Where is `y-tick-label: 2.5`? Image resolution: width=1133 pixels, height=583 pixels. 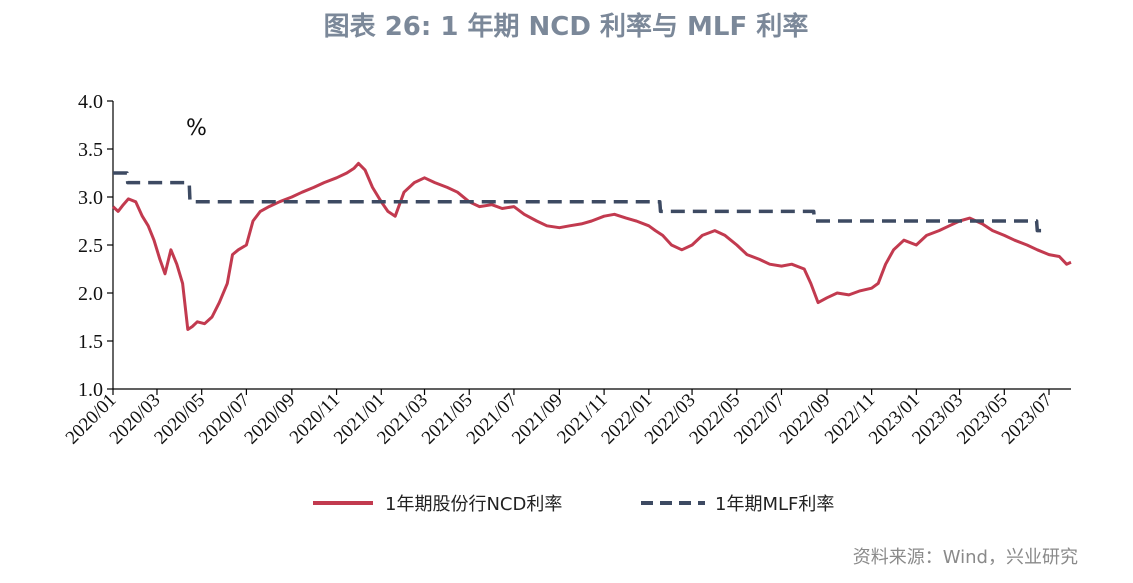
y-tick-label: 2.5 is located at coordinates (90, 246).